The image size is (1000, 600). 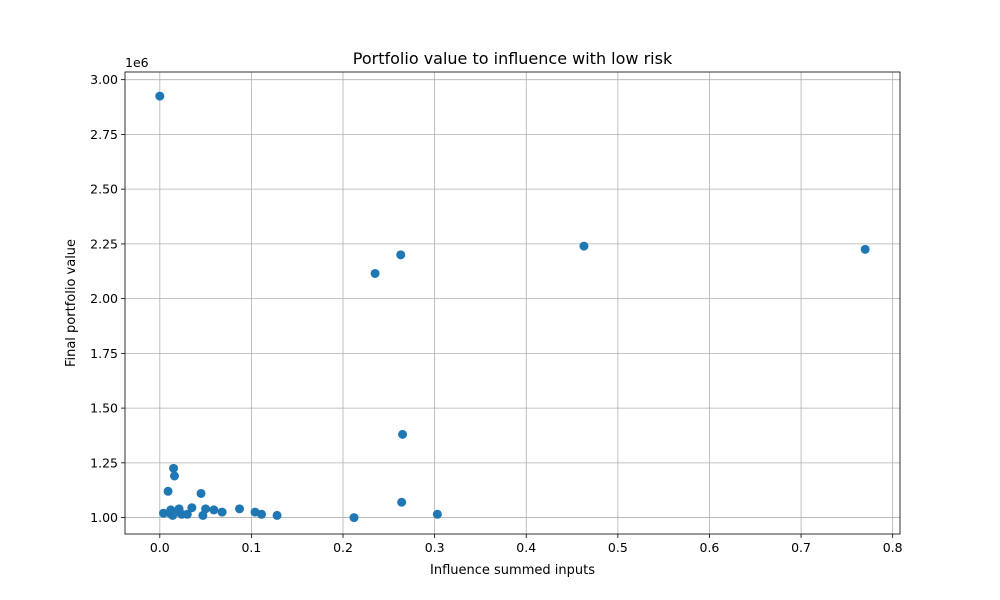 What do you see at coordinates (104, 462) in the screenshot?
I see `y-tick-label: 1.25` at bounding box center [104, 462].